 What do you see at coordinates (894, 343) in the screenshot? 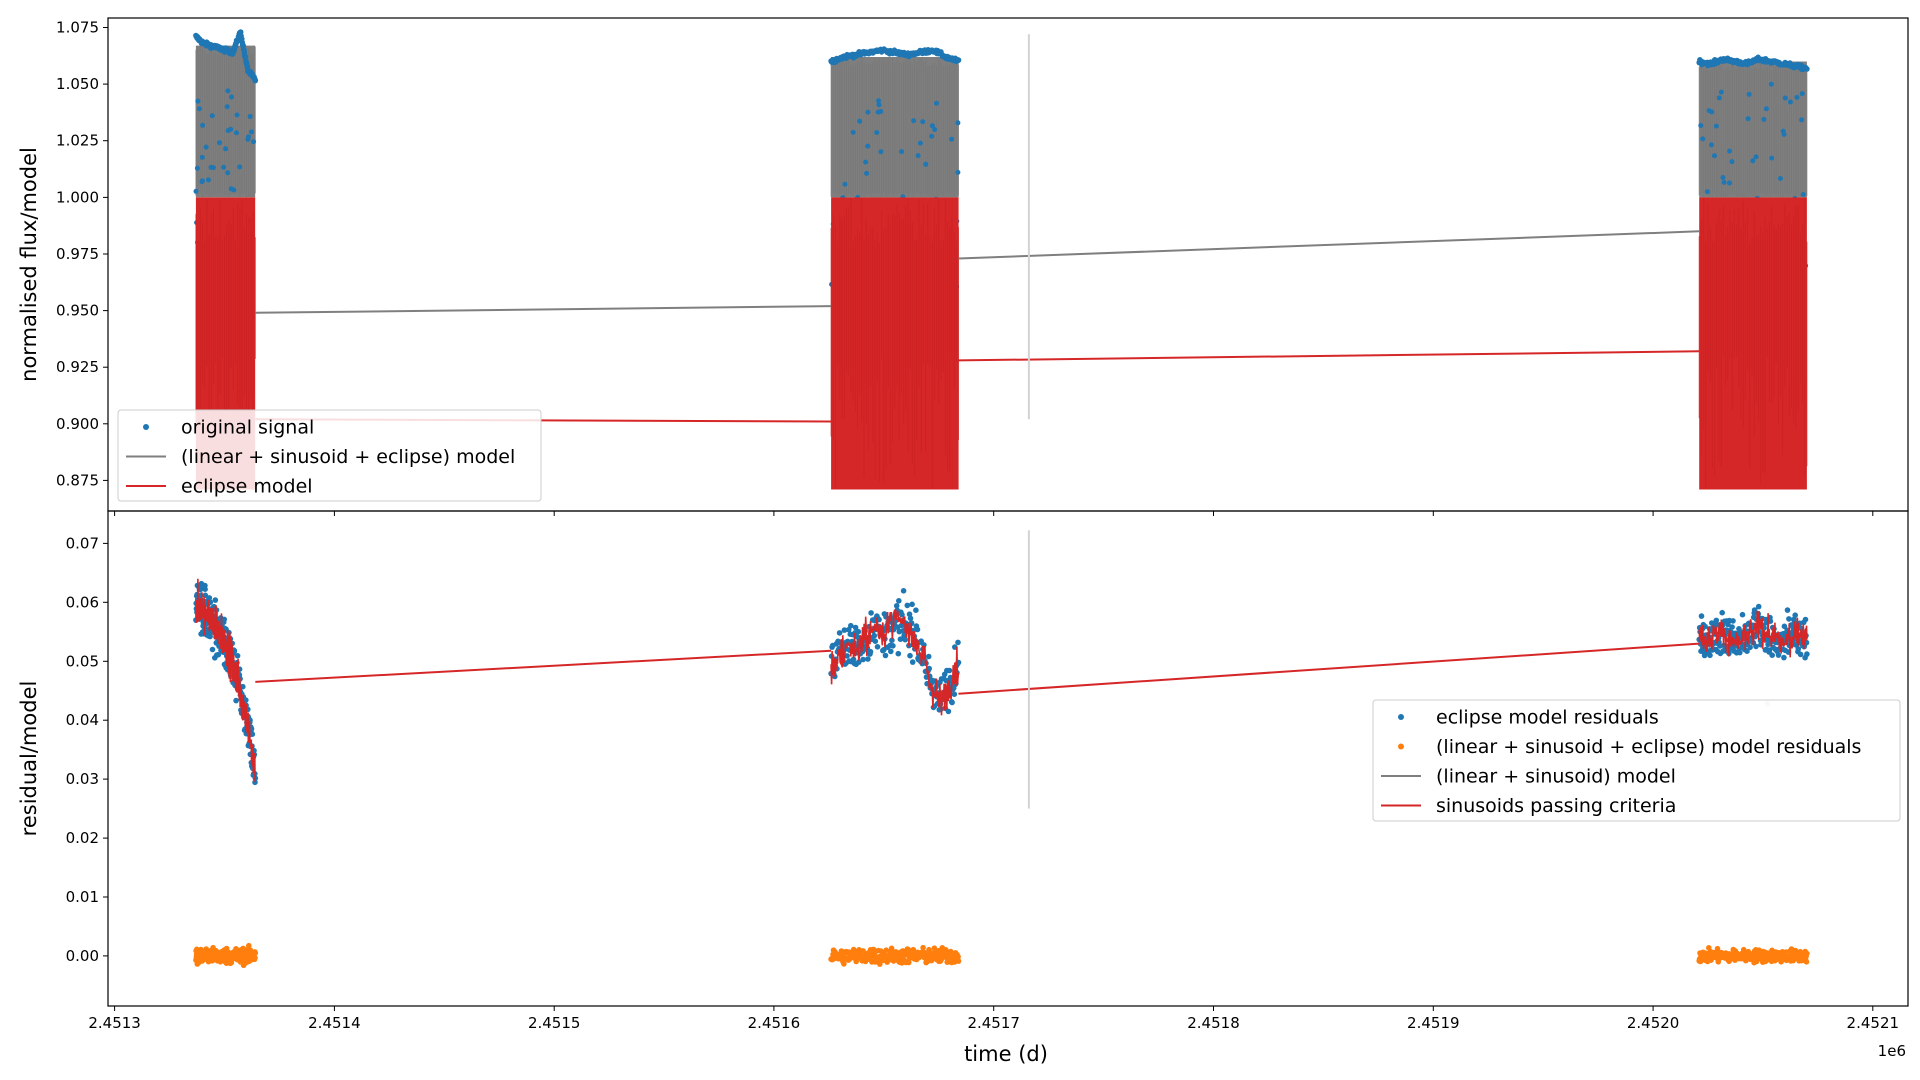
I see `eclipse-model-oscillation` at bounding box center [894, 343].